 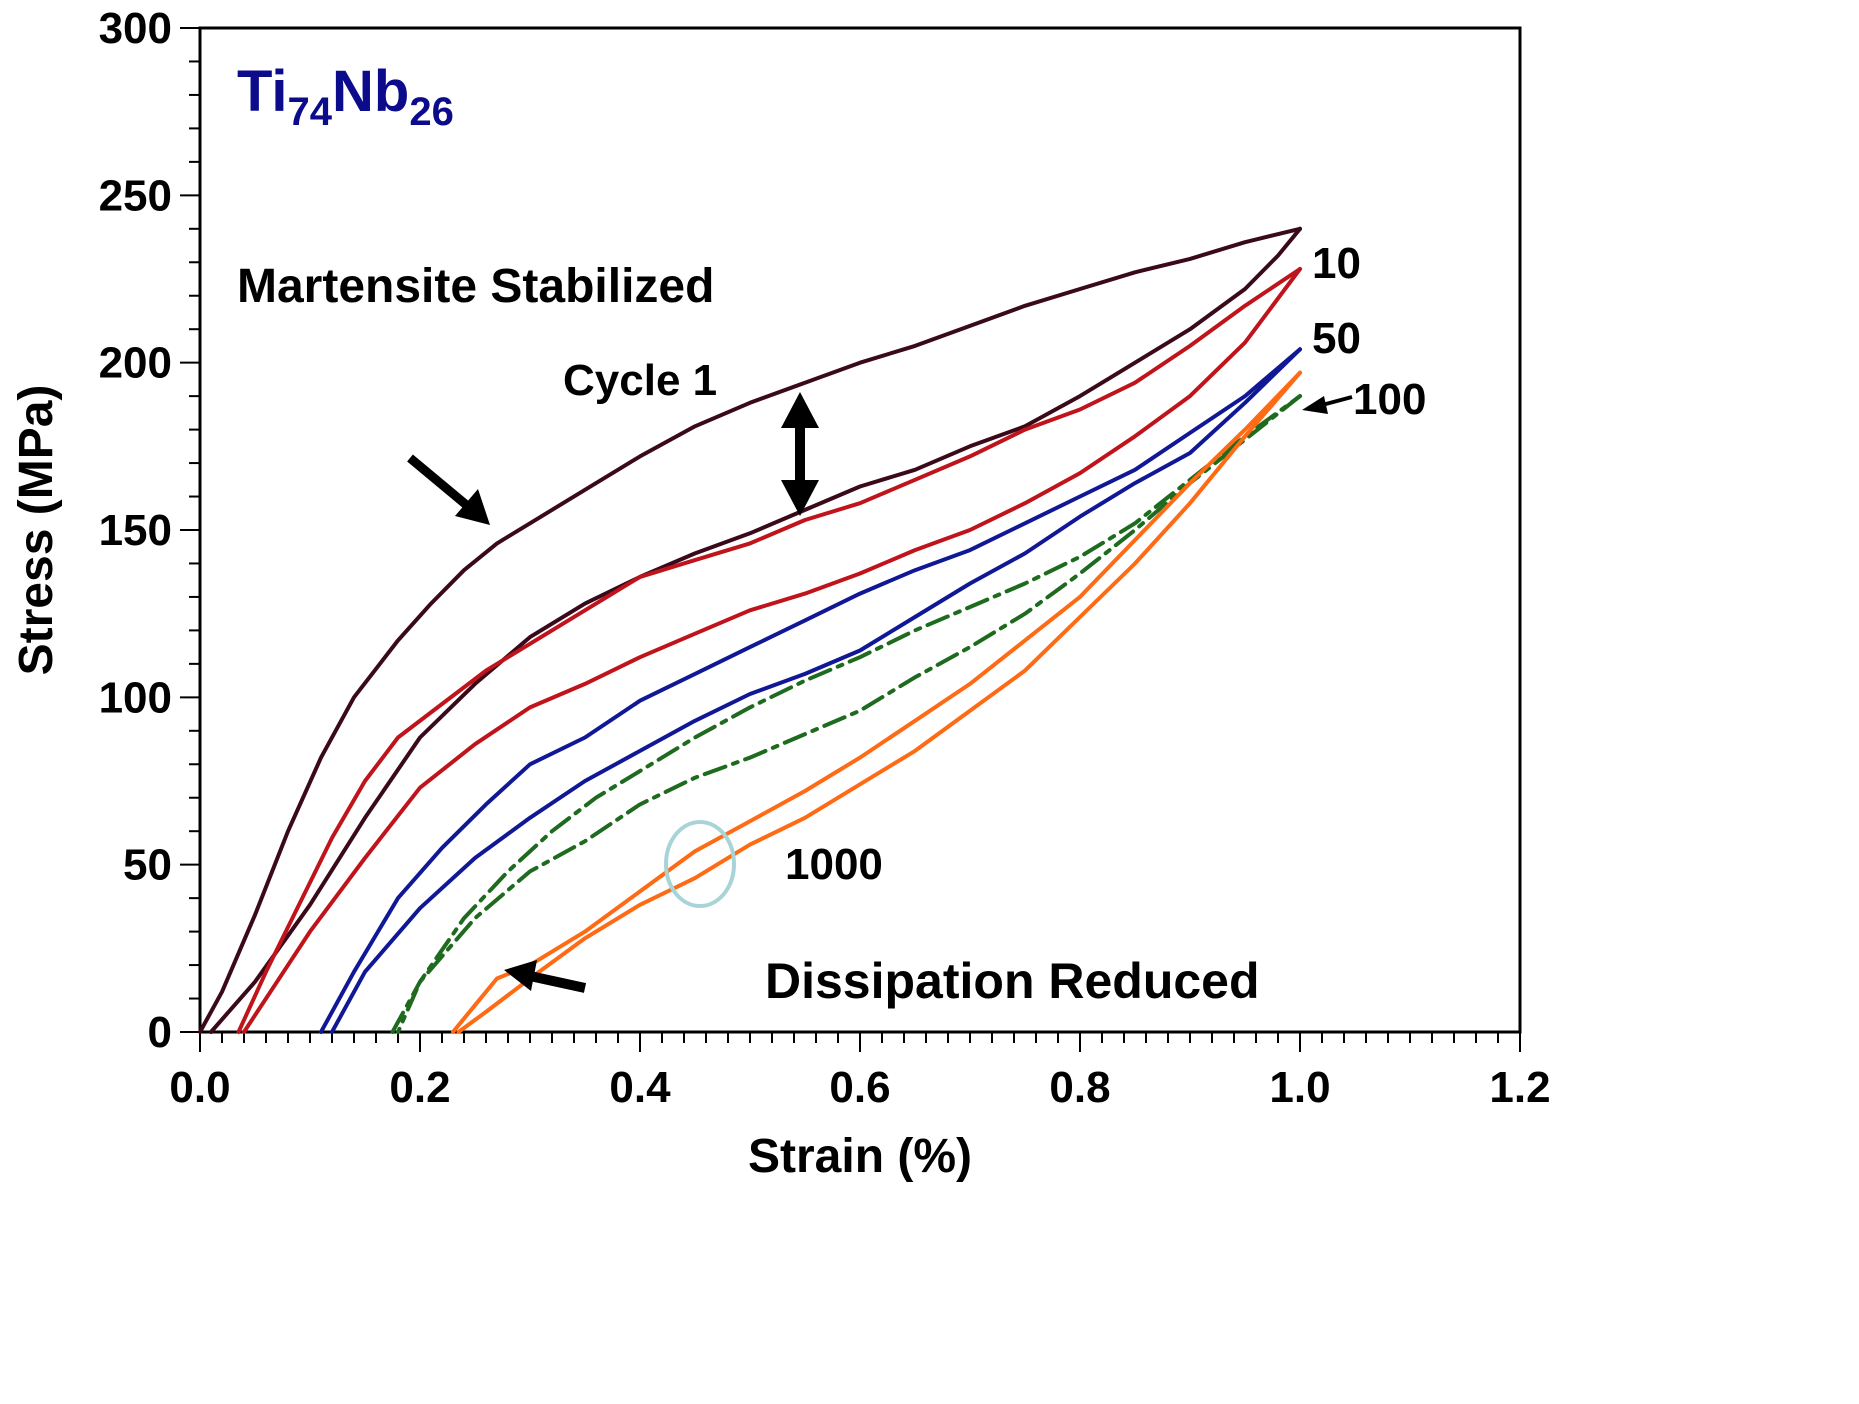 I want to click on y-axis-title: Stress (MPa), so click(x=36, y=530).